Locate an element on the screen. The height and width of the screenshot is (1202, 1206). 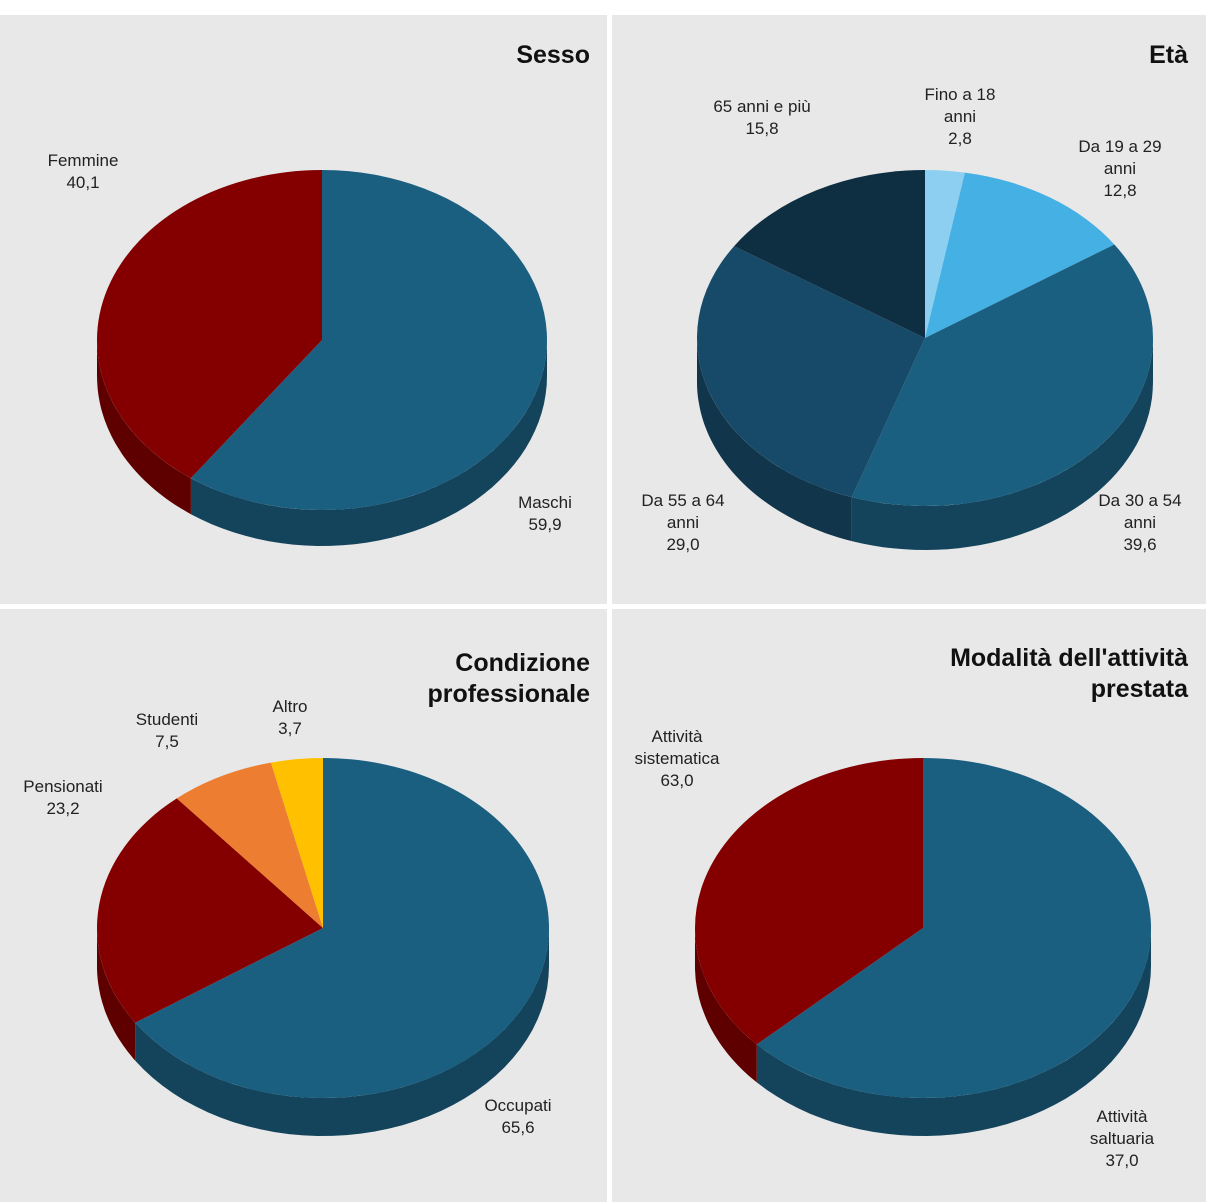
chart-title: Età is located at coordinates (1168, 55).